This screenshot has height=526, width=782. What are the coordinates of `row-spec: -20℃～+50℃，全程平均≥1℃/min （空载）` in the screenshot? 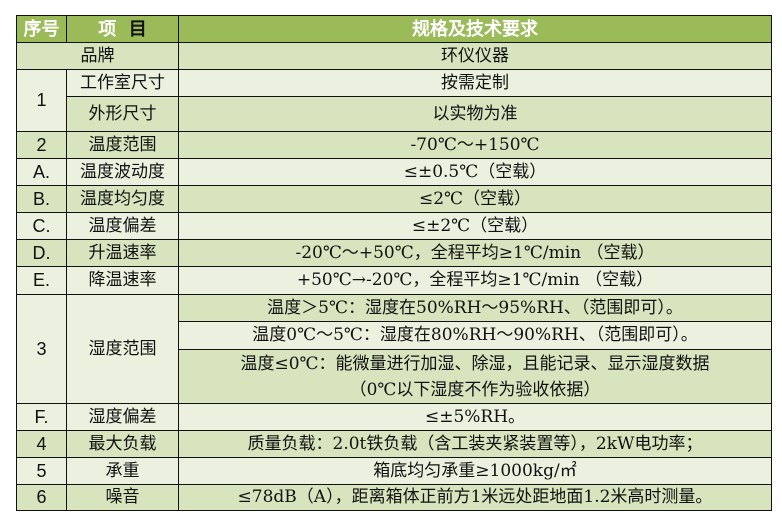 It's located at (475, 253).